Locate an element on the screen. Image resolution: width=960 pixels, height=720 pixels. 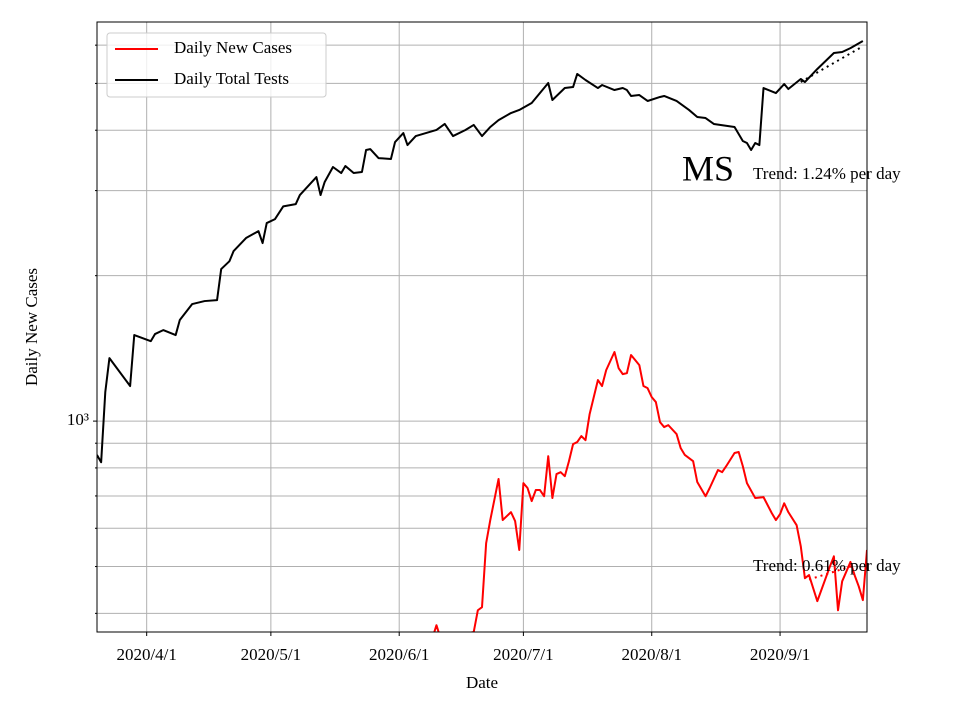
x-tick-label: 2020/8/1 is located at coordinates (652, 654).